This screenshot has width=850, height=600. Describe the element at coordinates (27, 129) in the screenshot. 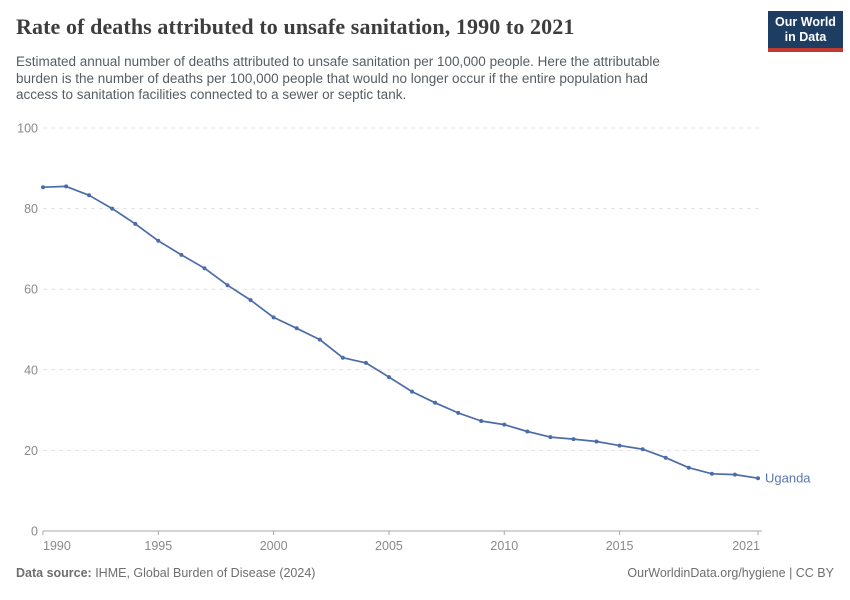

I see `y-tick-label: 100` at that location.